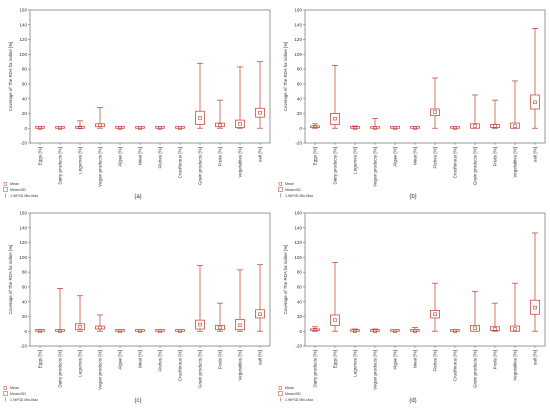 This screenshot has width=550, height=410. What do you see at coordinates (23, 10) in the screenshot?
I see `y-tick-label: 160` at bounding box center [23, 10].